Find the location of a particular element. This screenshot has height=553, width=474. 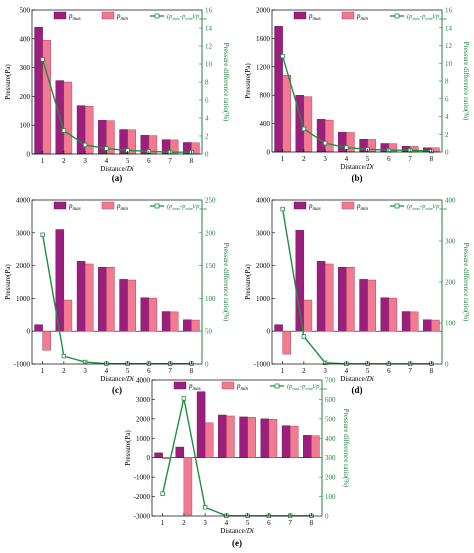

legend-pmax-swatch is located at coordinates (180, 385).